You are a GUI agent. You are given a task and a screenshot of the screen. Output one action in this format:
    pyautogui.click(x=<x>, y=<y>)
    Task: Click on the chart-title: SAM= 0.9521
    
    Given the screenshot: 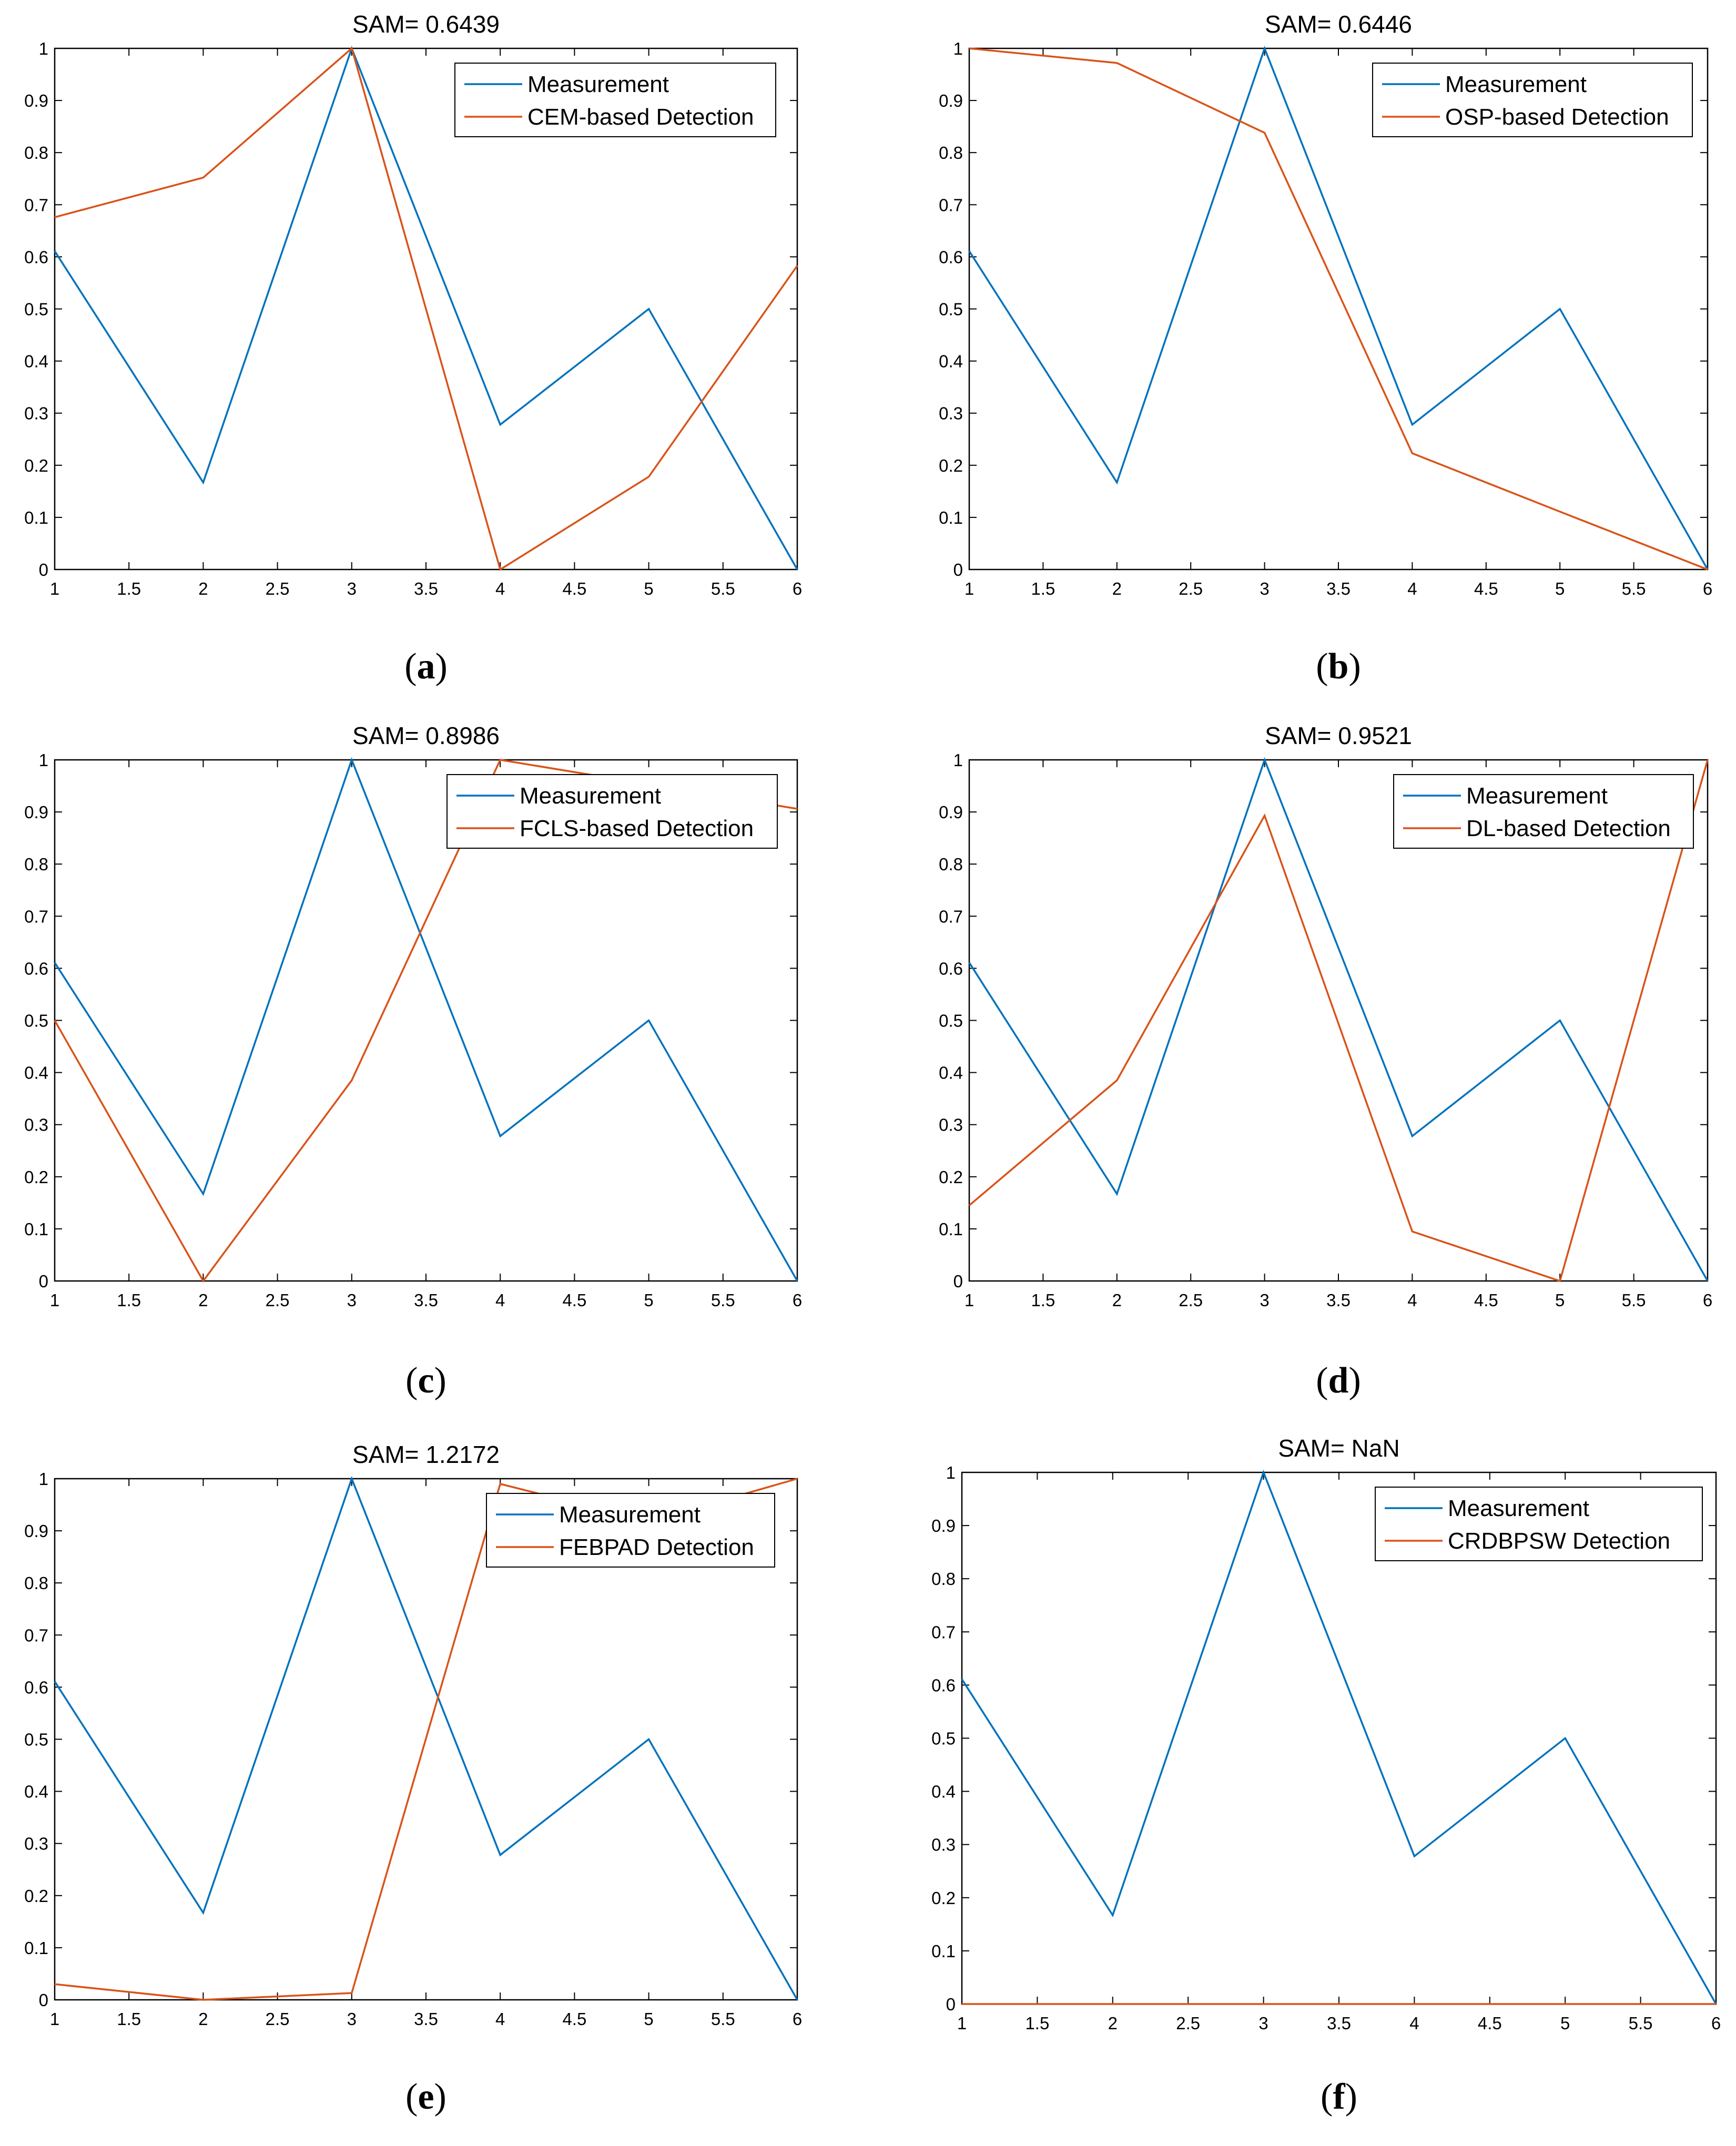 What is the action you would take?
    pyautogui.click(x=1338, y=735)
    